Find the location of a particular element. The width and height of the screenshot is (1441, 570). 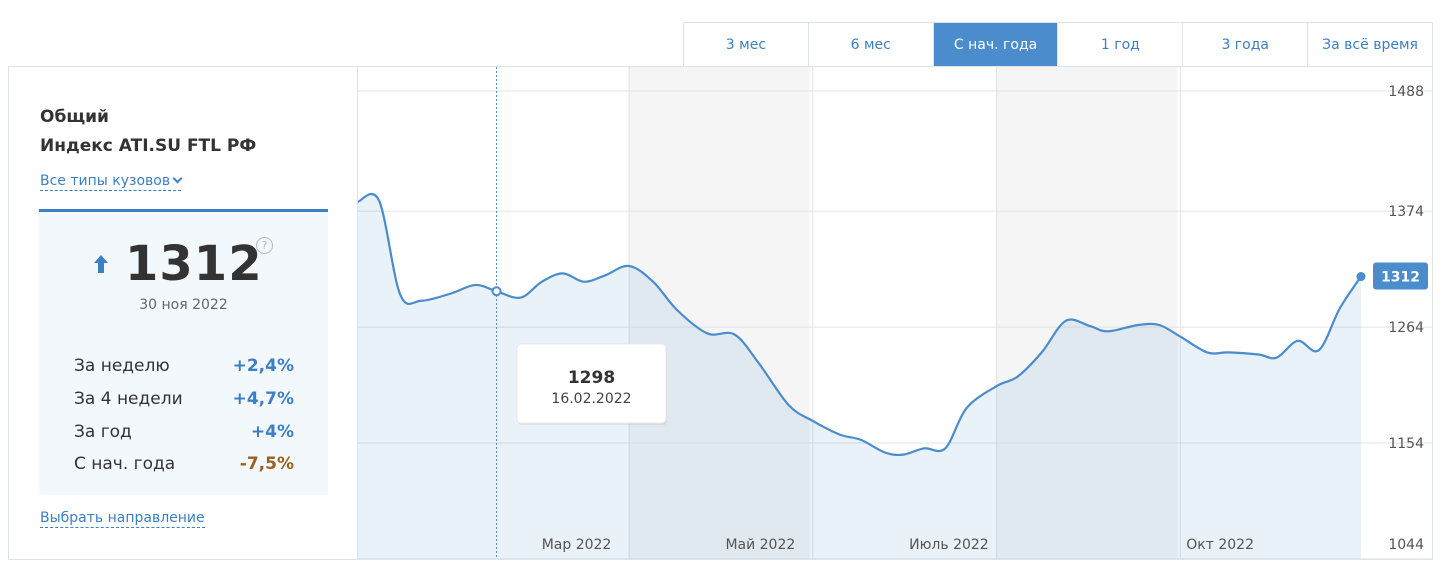

chevron-down-icon is located at coordinates (177, 178).